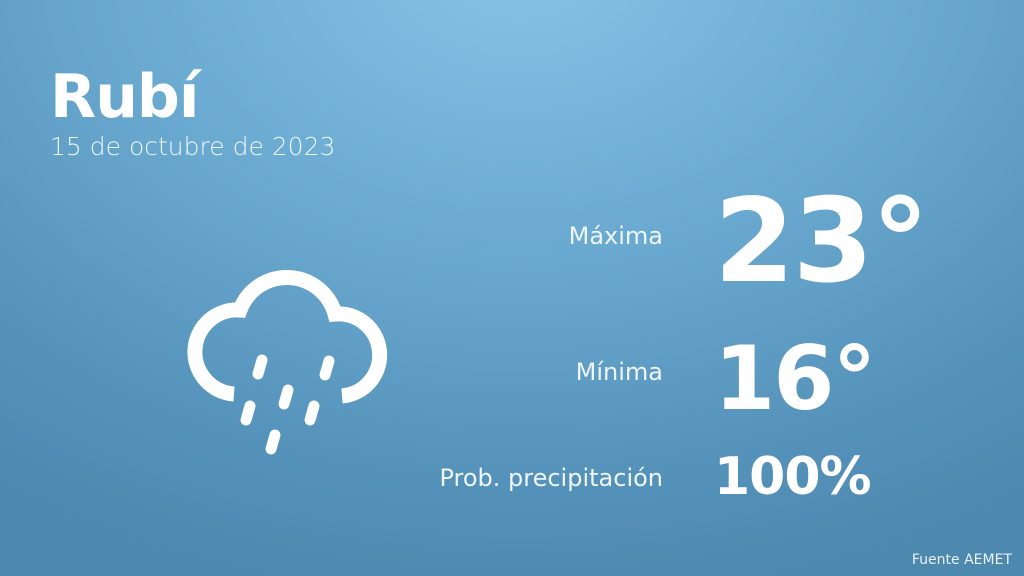 This screenshot has width=1024, height=576. I want to click on precip-value: 100%, so click(793, 477).